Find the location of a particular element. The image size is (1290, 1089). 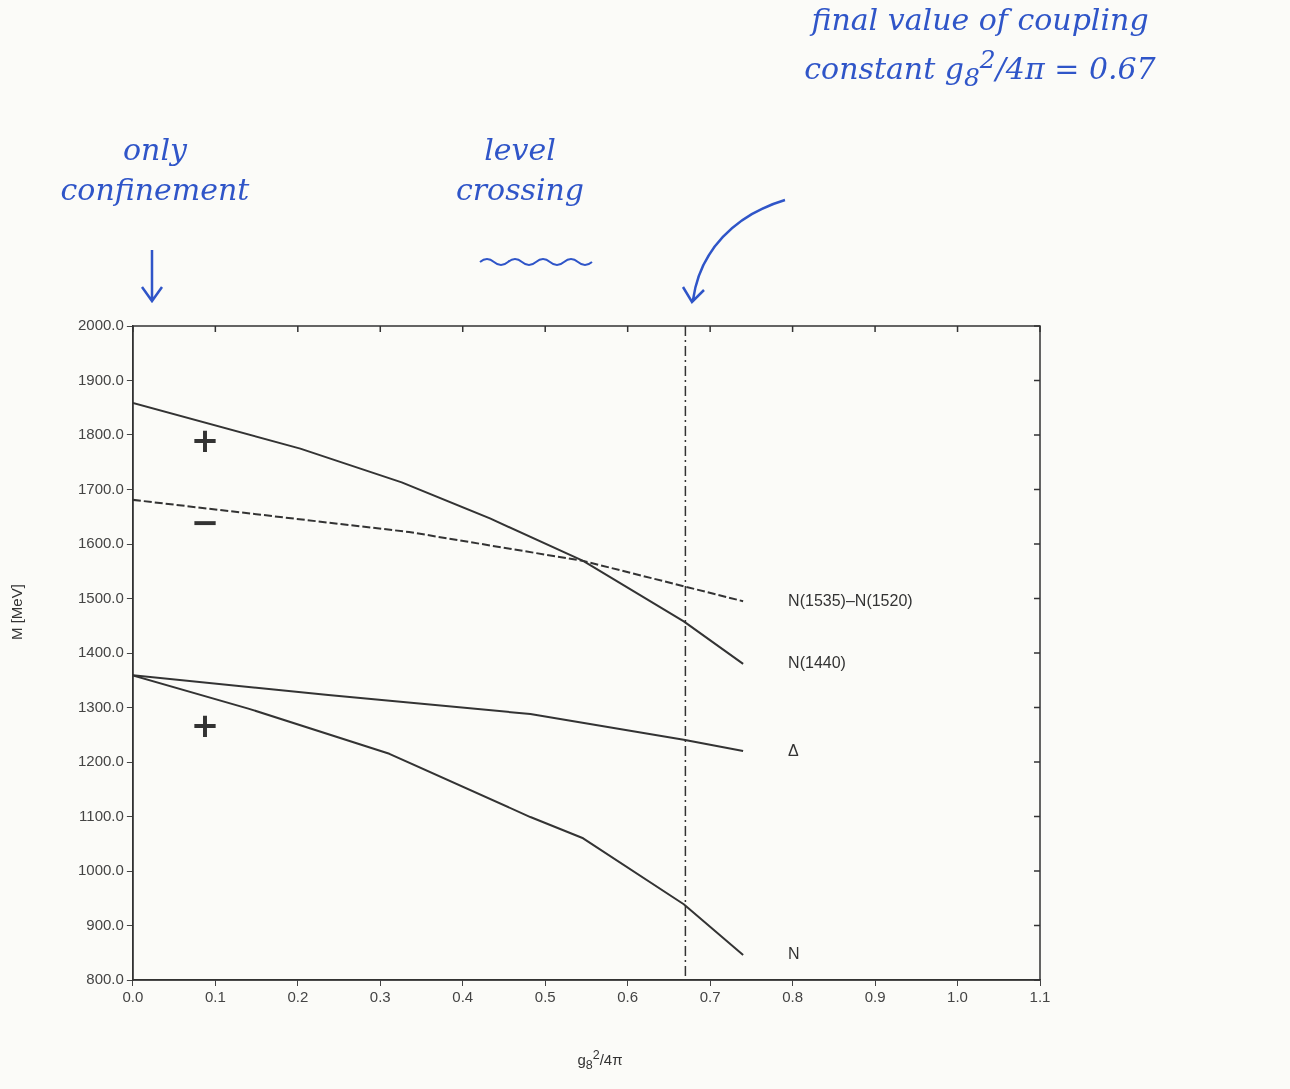

x-tick-label: 0.7 is located at coordinates (710, 997).